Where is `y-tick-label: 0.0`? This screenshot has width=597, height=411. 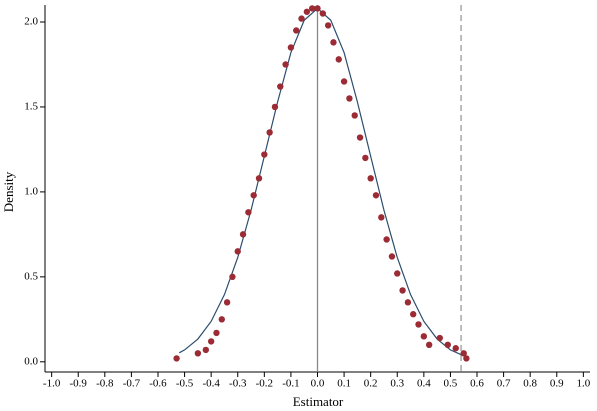 y-tick-label: 0.0 is located at coordinates (31, 361).